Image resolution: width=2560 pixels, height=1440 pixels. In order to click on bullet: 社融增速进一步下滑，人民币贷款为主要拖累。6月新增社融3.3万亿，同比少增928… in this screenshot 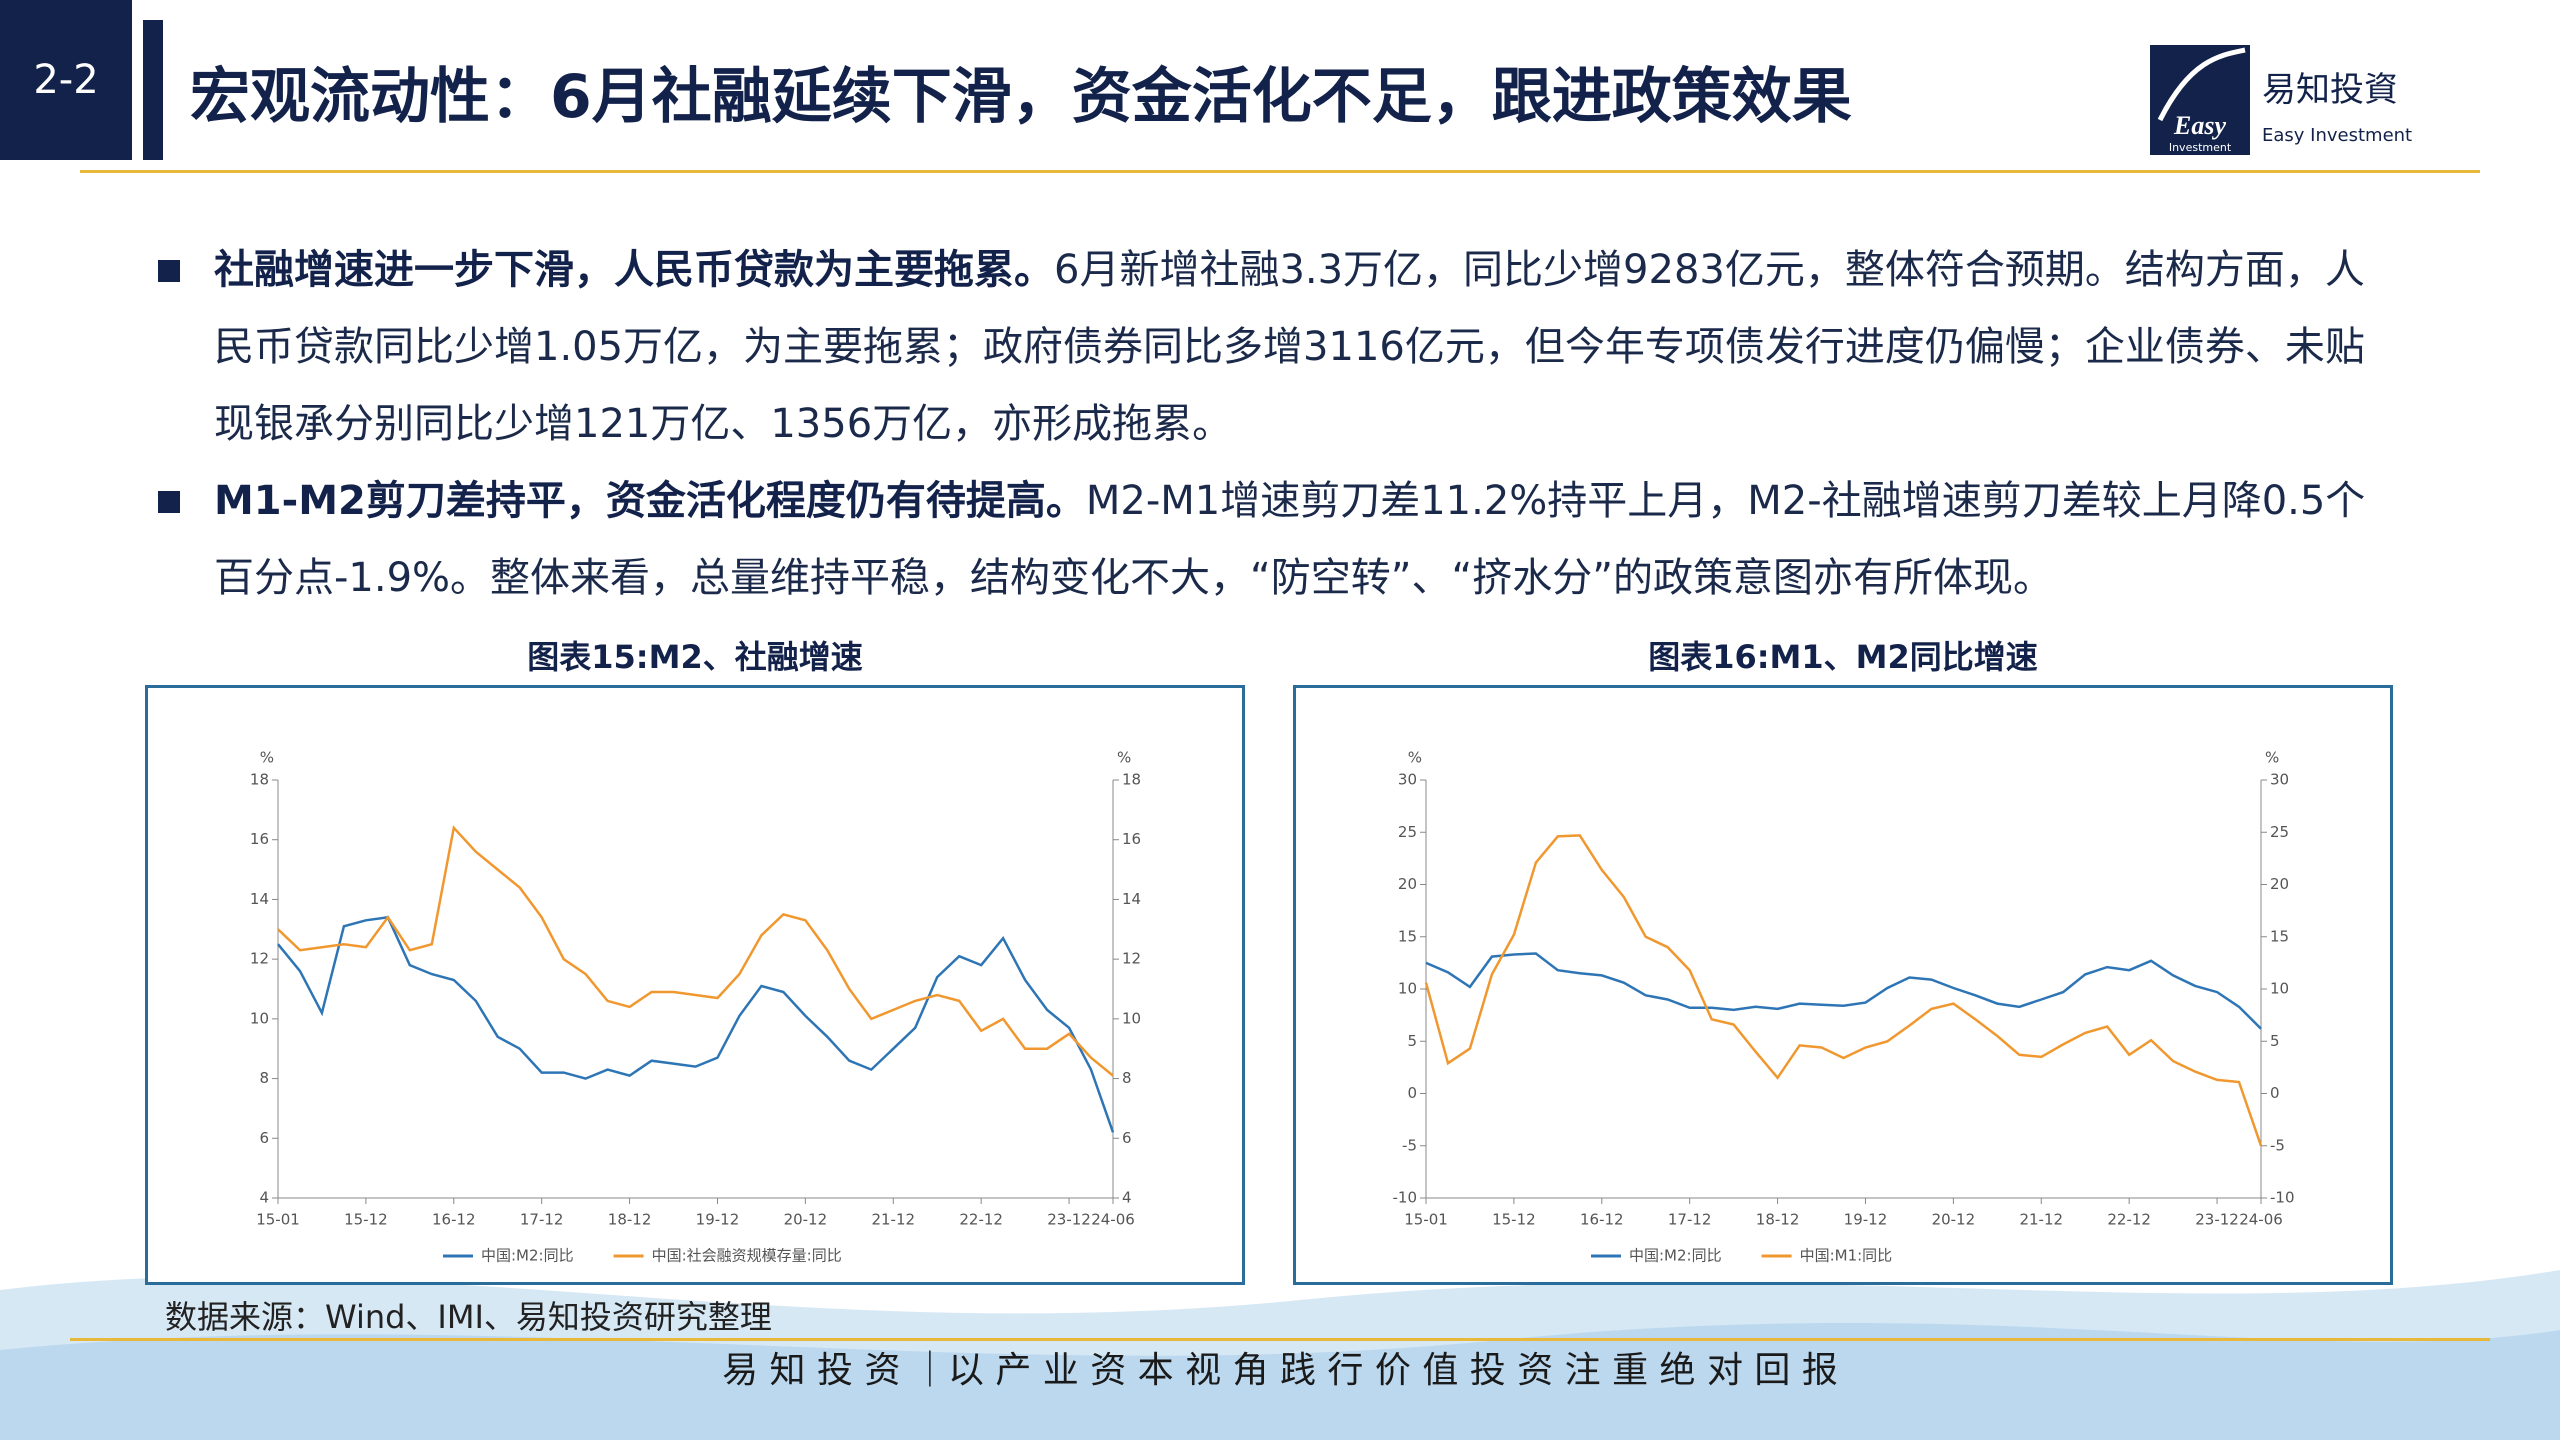, I will do `click(1265, 347)`.